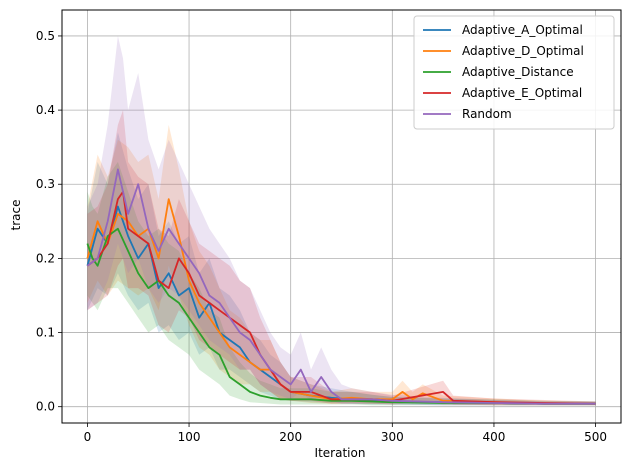  Describe the element at coordinates (290, 437) in the screenshot. I see `x-tick-label: 200` at that location.